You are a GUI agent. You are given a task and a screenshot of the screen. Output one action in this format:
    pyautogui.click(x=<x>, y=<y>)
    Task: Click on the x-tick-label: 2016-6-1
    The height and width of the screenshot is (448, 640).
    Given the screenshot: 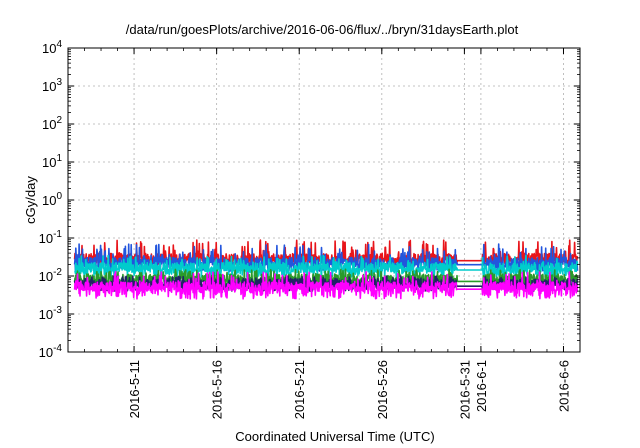 What is the action you would take?
    pyautogui.click(x=481, y=386)
    